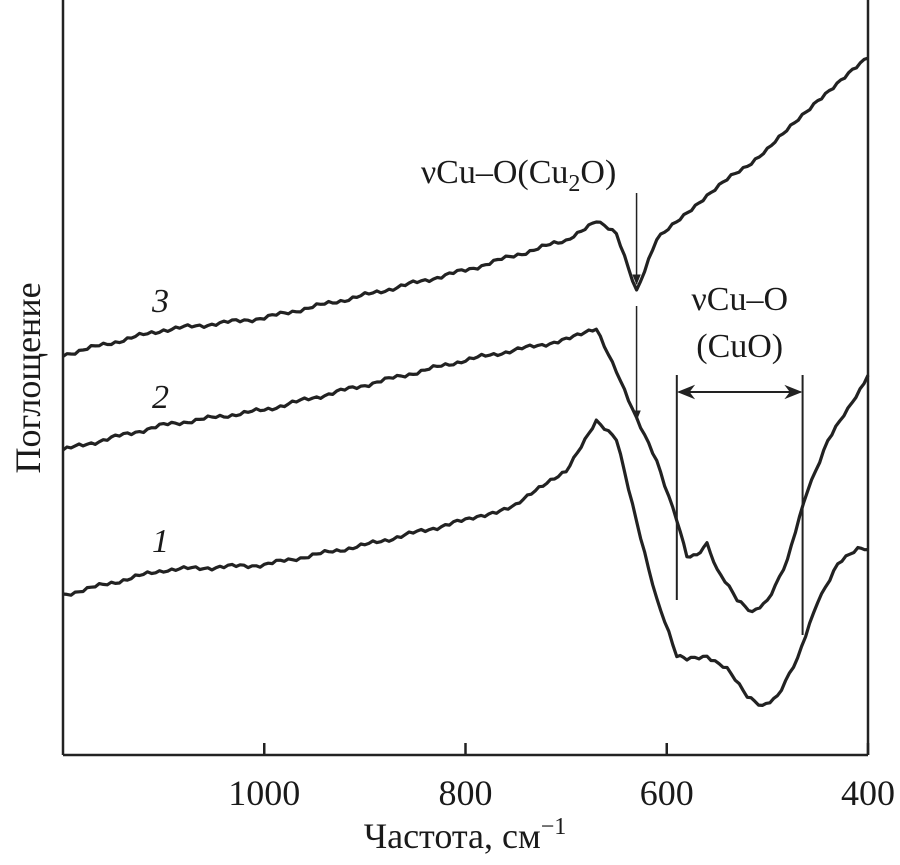 This screenshot has width=900, height=865. What do you see at coordinates (160, 301) in the screenshot?
I see `curve-label-3: 3` at bounding box center [160, 301].